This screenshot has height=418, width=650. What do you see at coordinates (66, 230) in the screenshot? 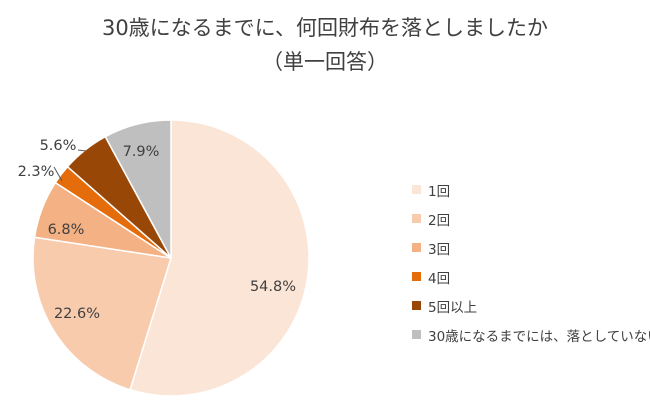
I see `data-label-3: 6.8%` at bounding box center [66, 230].